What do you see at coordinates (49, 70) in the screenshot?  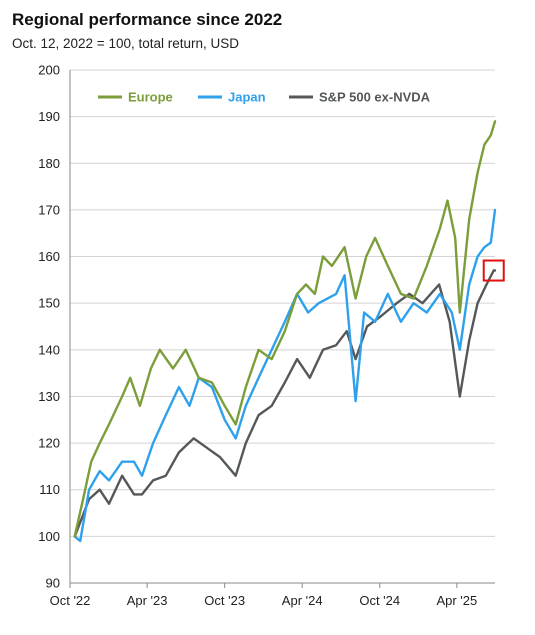 I see `y-tick-label: 200` at bounding box center [49, 70].